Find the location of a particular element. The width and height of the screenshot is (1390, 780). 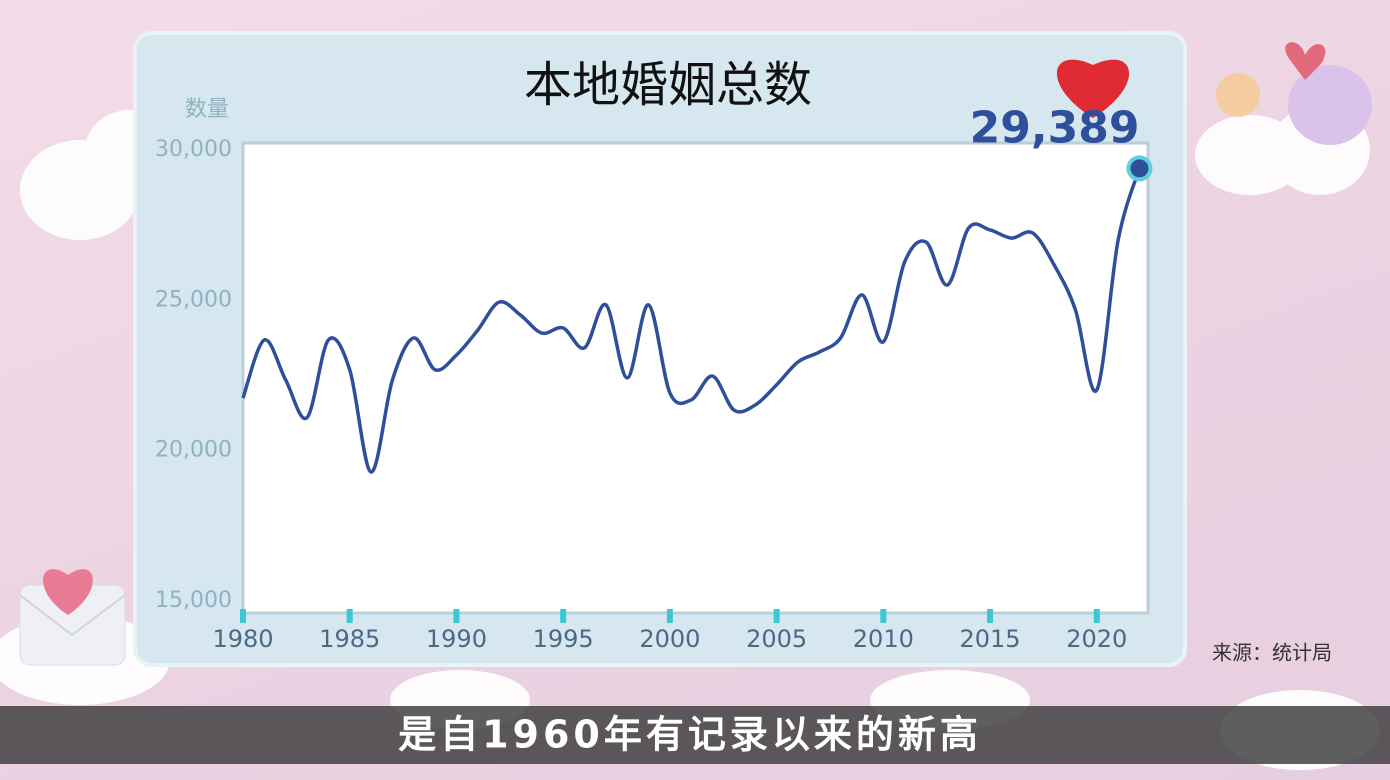

x-tick-label: 2000 is located at coordinates (669, 639).